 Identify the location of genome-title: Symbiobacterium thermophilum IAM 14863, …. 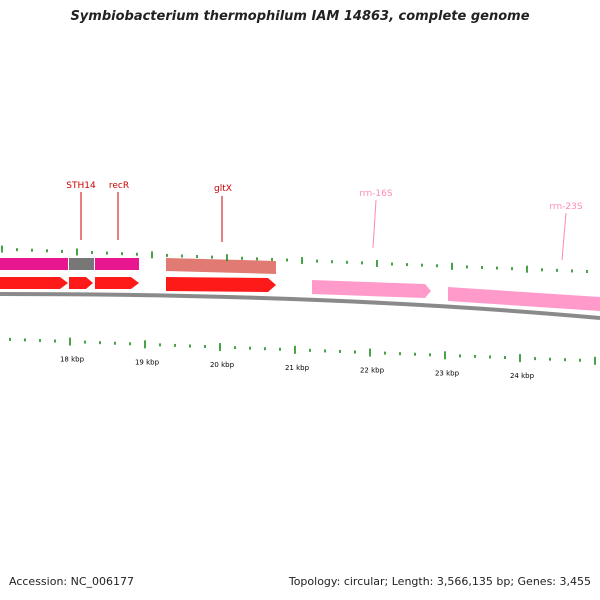
(300, 16).